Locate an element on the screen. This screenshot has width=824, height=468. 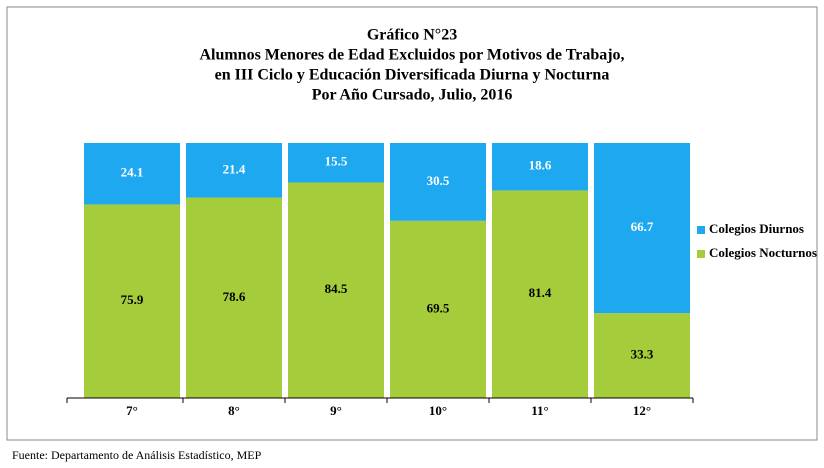
x-tick-label: 7° is located at coordinates (132, 410).